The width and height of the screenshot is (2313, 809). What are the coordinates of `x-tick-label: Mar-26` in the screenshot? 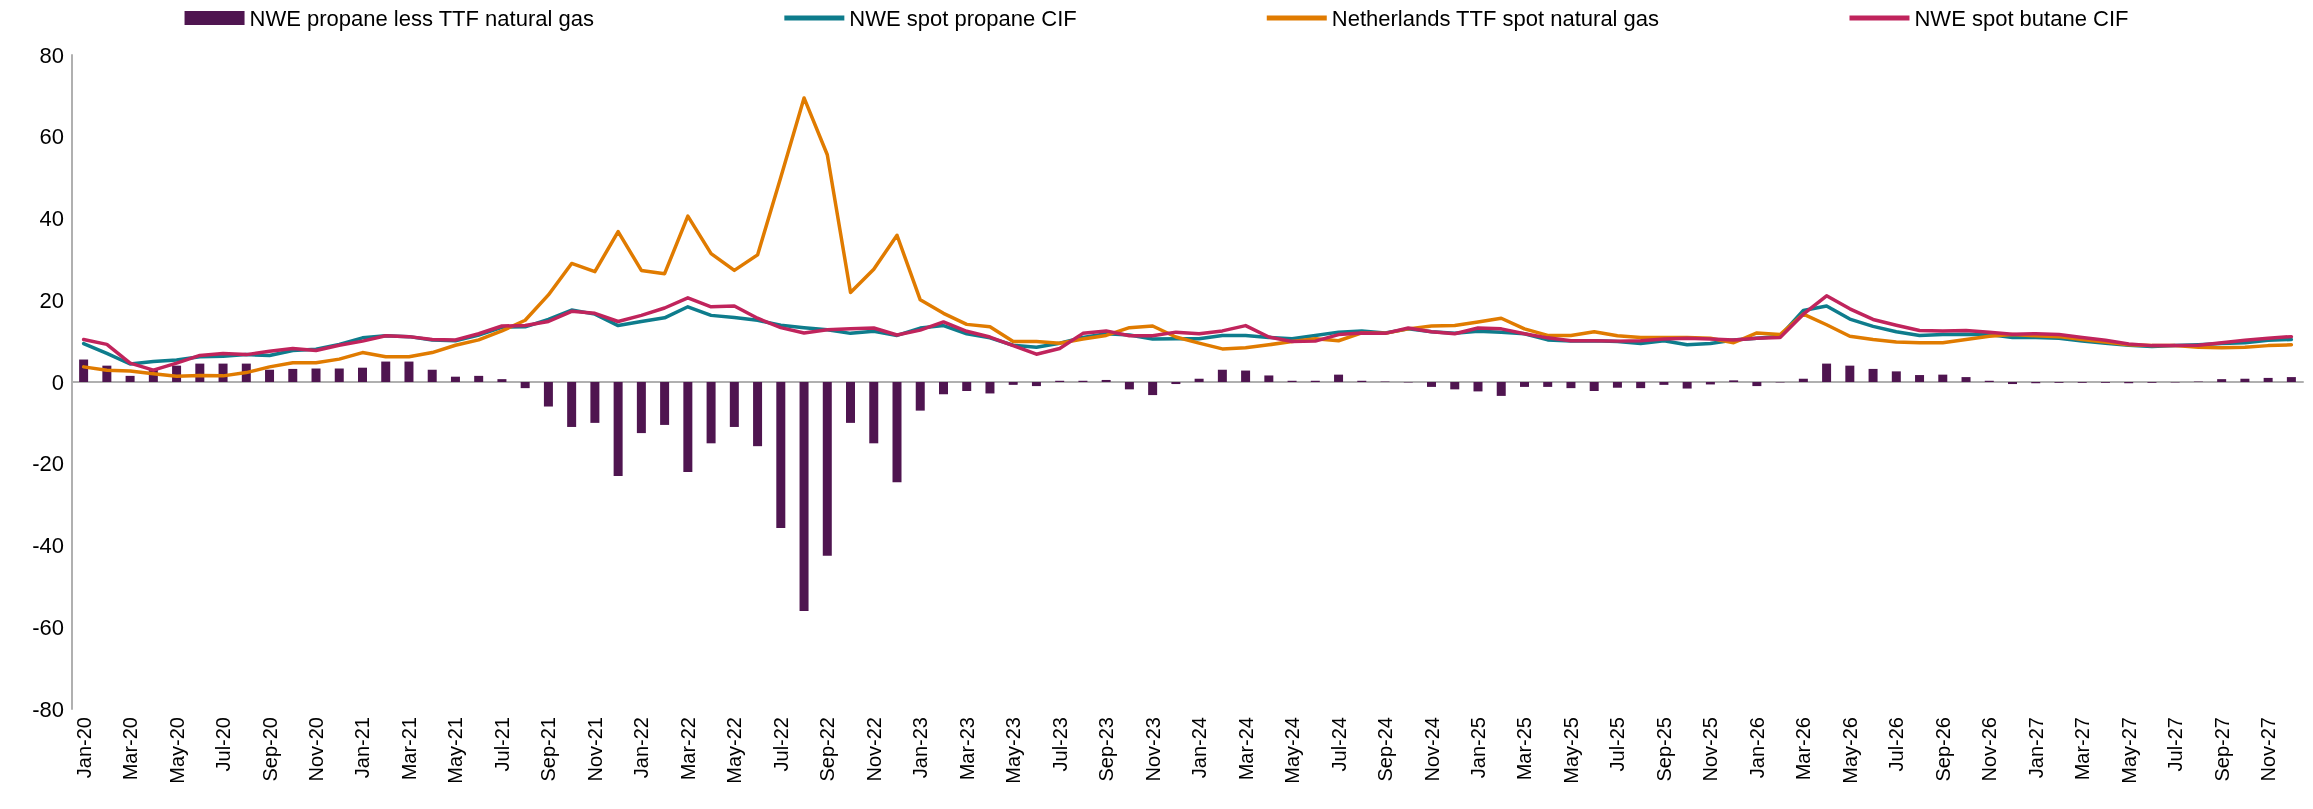 It's located at (1803, 749).